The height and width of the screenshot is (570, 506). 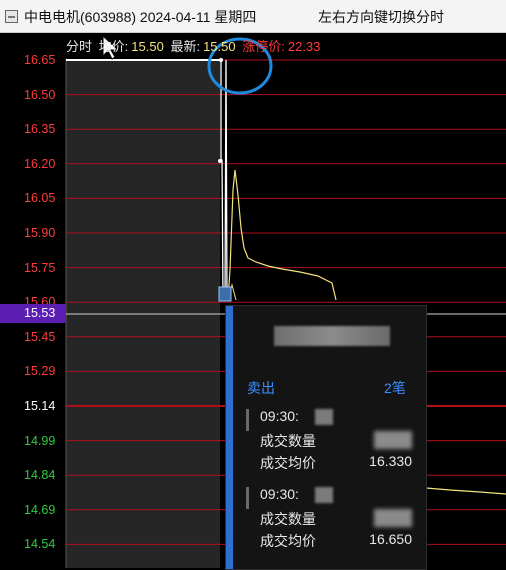 I want to click on popup-accent-bar, so click(x=229, y=437).